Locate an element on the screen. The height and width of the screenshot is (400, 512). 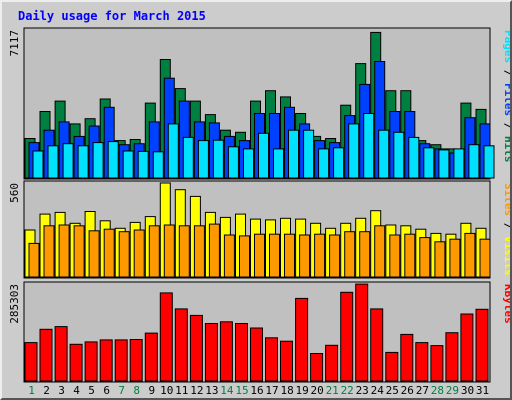
x-tick-day-26: 26 is located at coordinates (407, 390).